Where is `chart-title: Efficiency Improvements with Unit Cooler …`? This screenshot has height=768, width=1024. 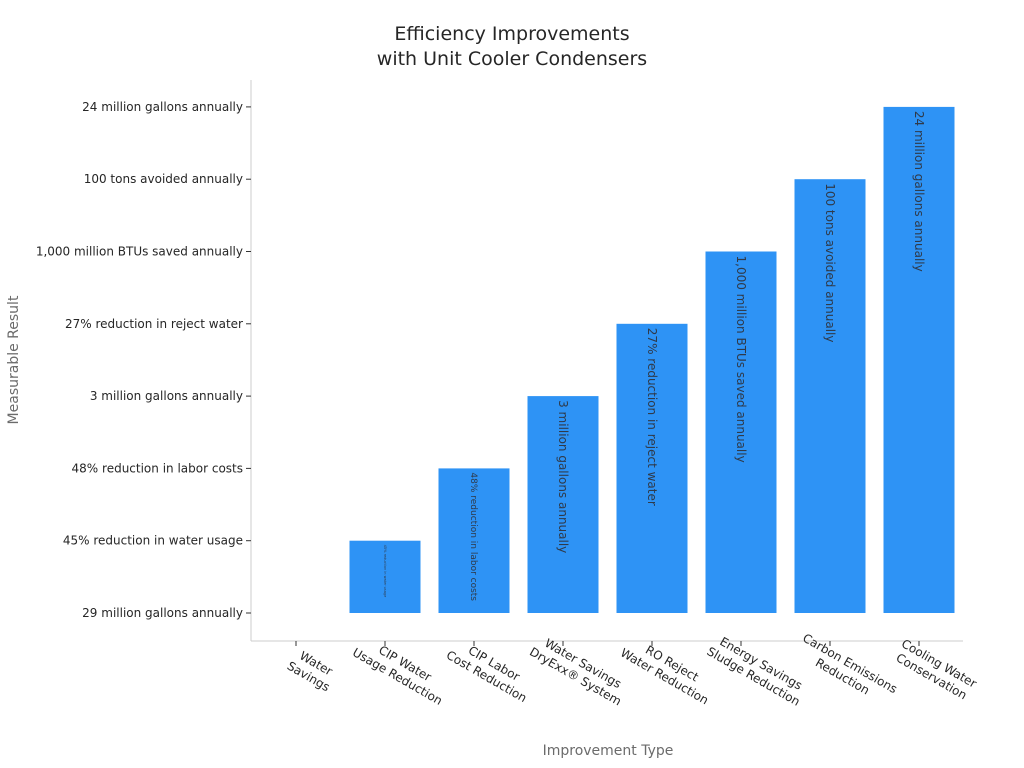
chart-title: Efficiency Improvements with Unit Cooler … is located at coordinates (512, 46).